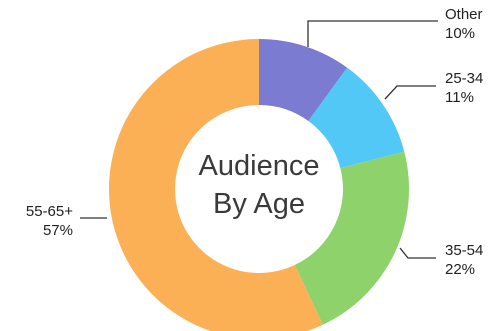 This screenshot has height=331, width=489. I want to click on slice-label-percent-1: 10%, so click(460, 33).